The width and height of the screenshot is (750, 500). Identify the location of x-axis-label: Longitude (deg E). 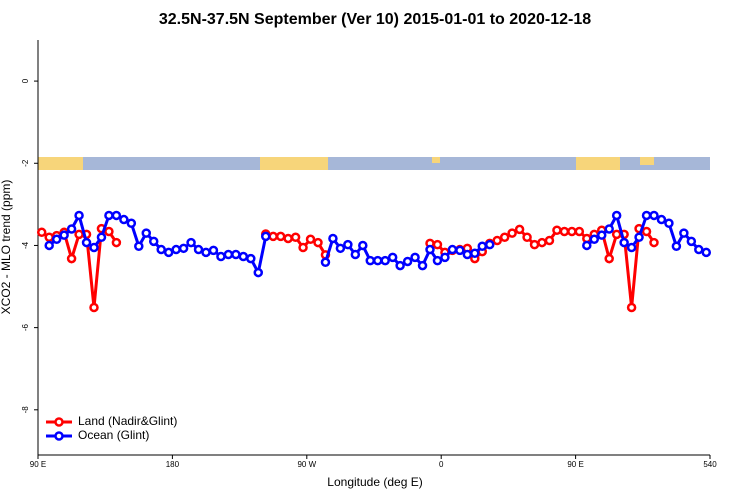
(374, 482).